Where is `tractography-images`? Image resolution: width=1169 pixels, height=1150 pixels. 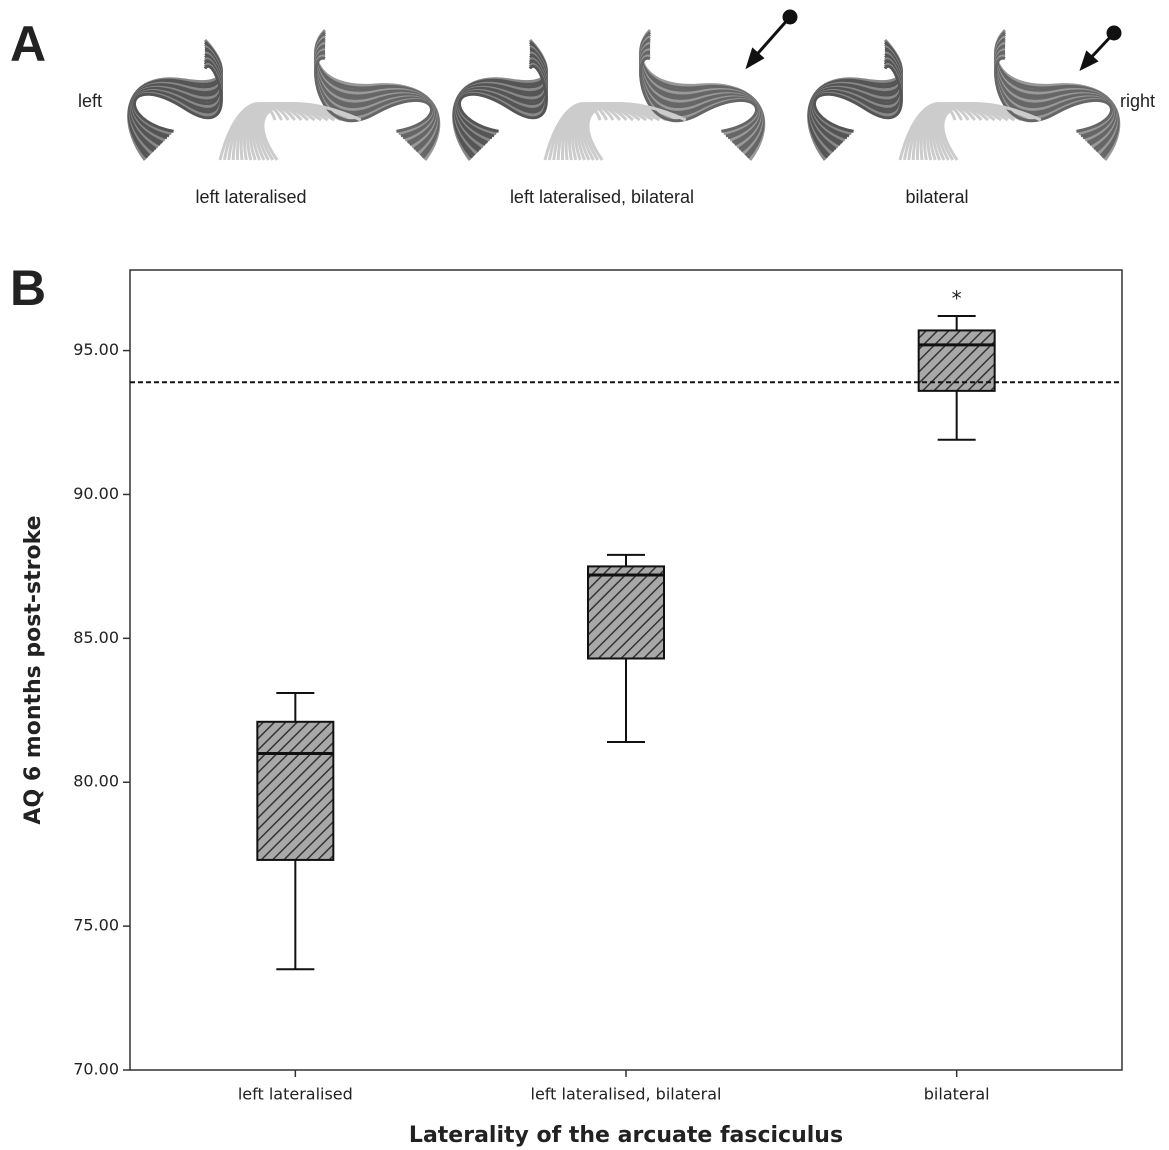
tractography-images is located at coordinates (624, 94).